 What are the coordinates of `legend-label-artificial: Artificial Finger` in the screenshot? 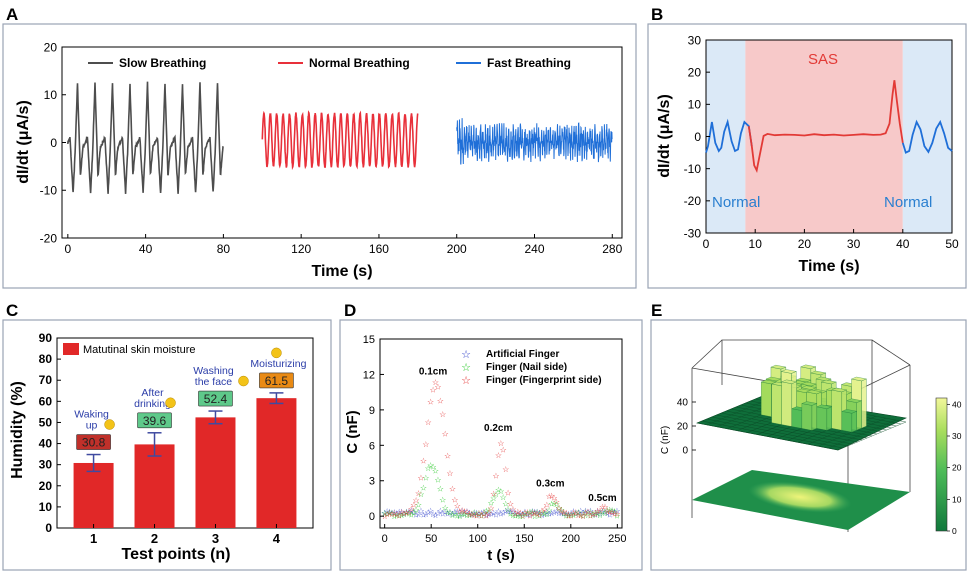 It's located at (522, 354).